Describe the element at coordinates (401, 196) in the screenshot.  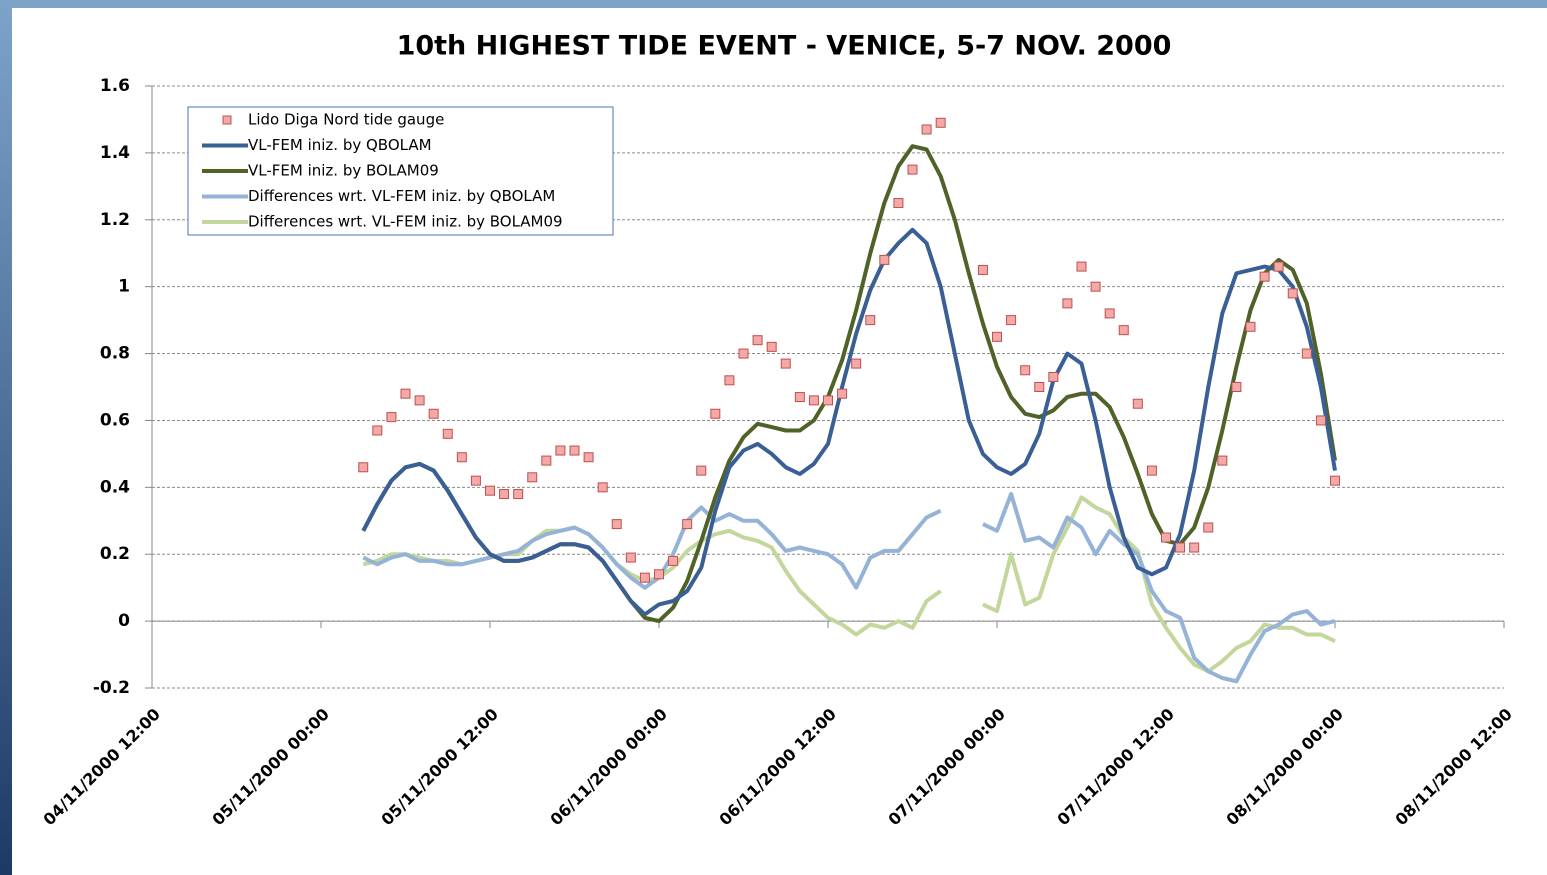
I see `legend-label: Differences wrt. VL-FEM iniz. by QBOLAM` at that location.